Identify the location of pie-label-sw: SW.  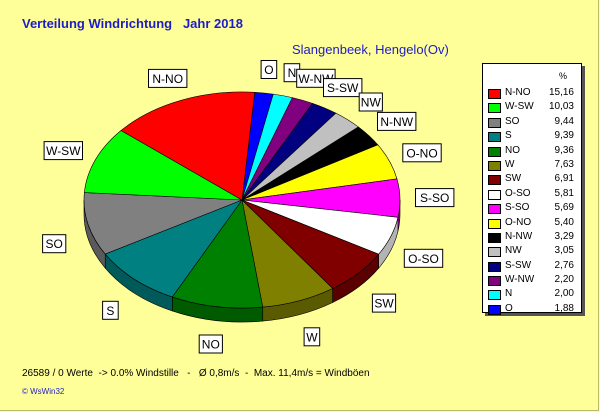
(384, 303).